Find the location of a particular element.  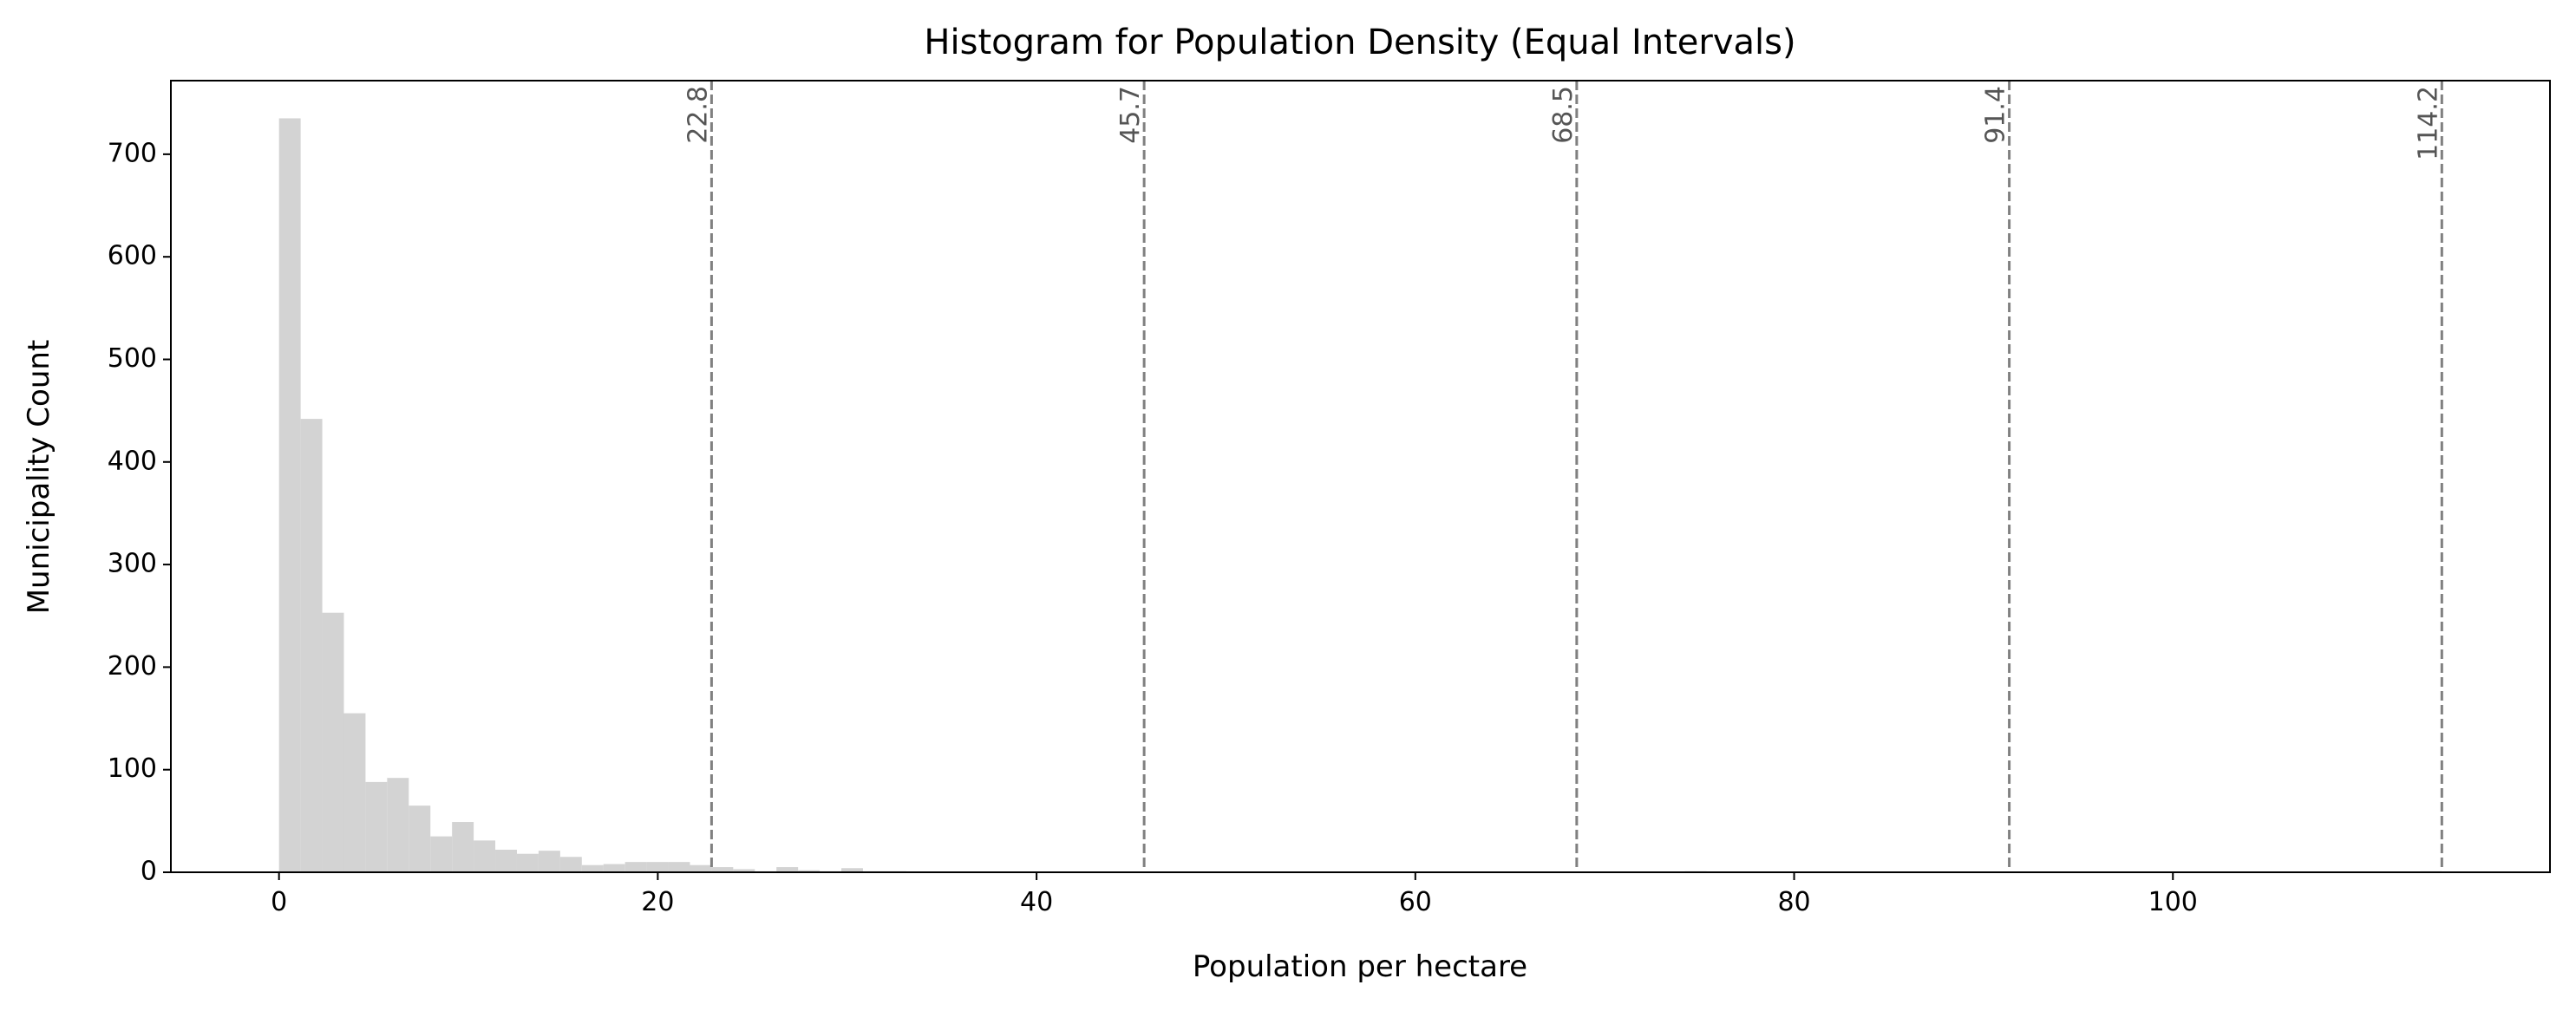

break-label: 68.5 is located at coordinates (1563, 115).